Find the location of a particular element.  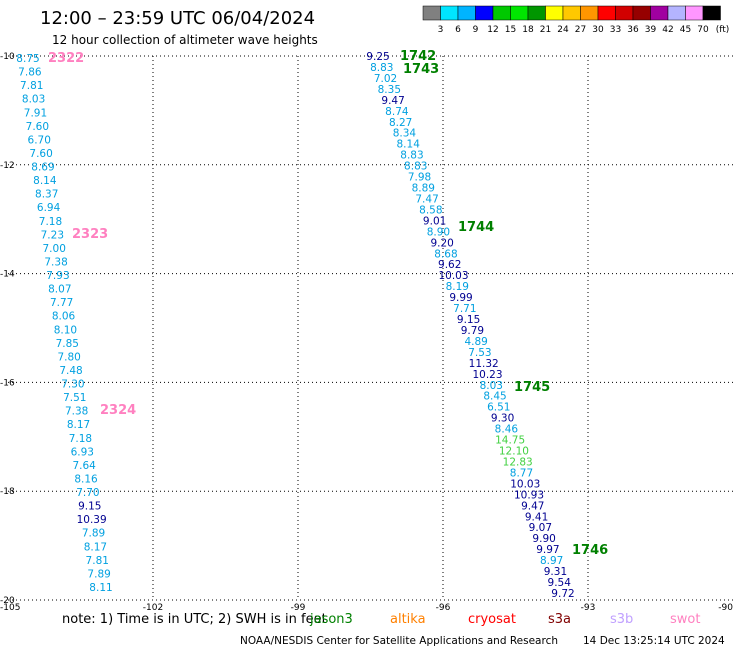

wave-height-value: 8.07 is located at coordinates (59, 290).